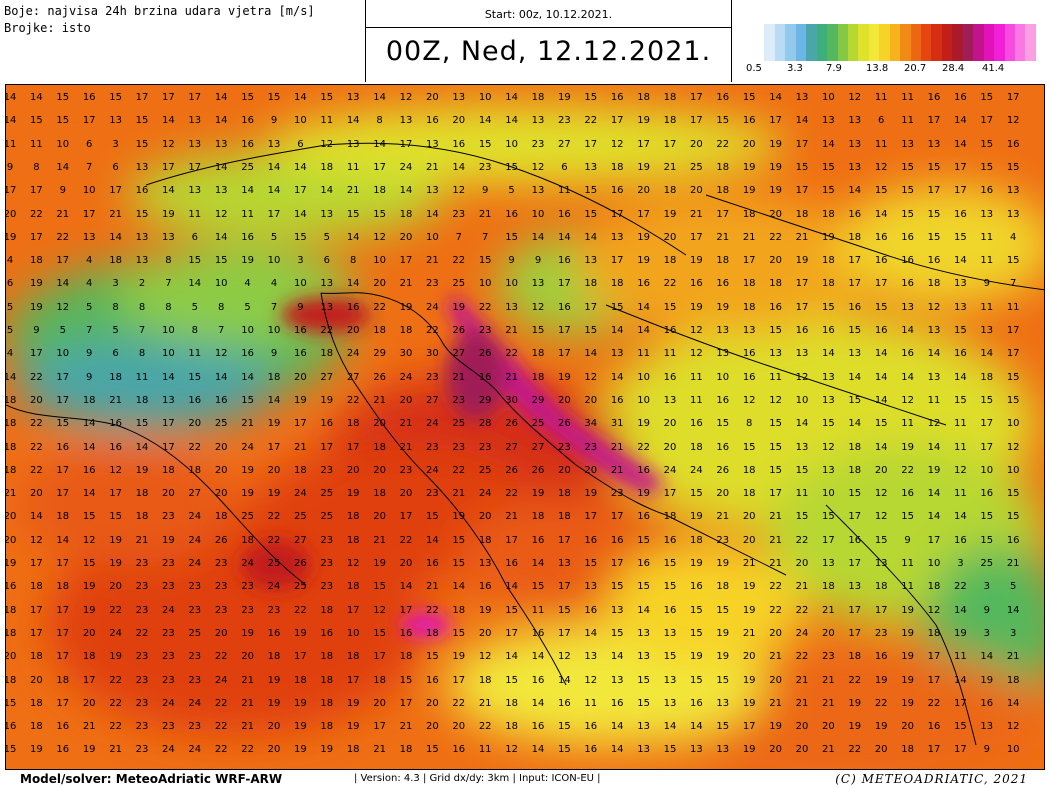  Describe the element at coordinates (194, 237) in the screenshot. I see `gust-value: 6` at that location.